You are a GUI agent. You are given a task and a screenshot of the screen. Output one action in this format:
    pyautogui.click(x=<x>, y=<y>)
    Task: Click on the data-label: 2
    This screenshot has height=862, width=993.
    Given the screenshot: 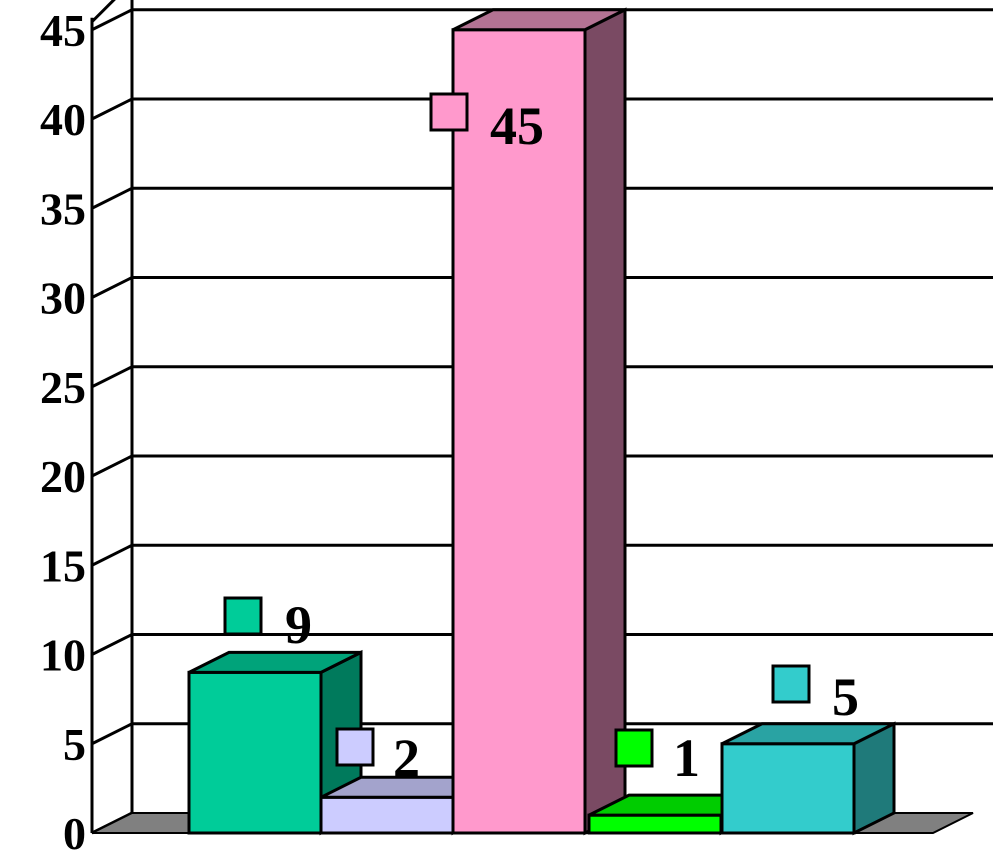 What is the action you would take?
    pyautogui.click(x=406, y=758)
    